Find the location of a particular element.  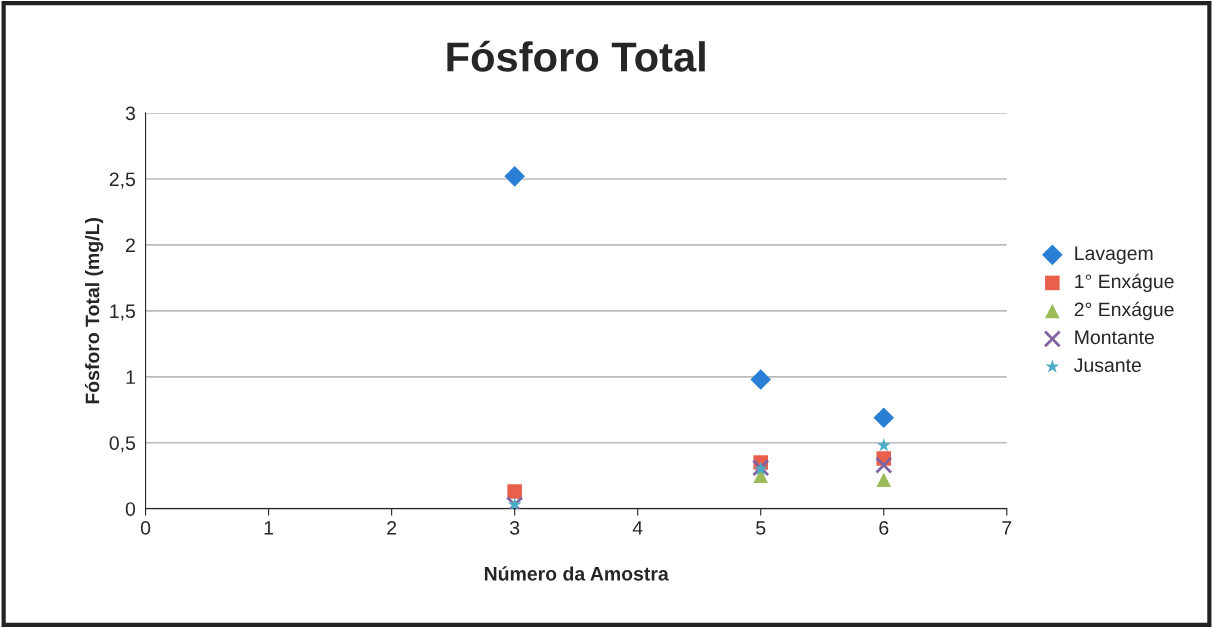

x-tick-label: 1 is located at coordinates (269, 528).